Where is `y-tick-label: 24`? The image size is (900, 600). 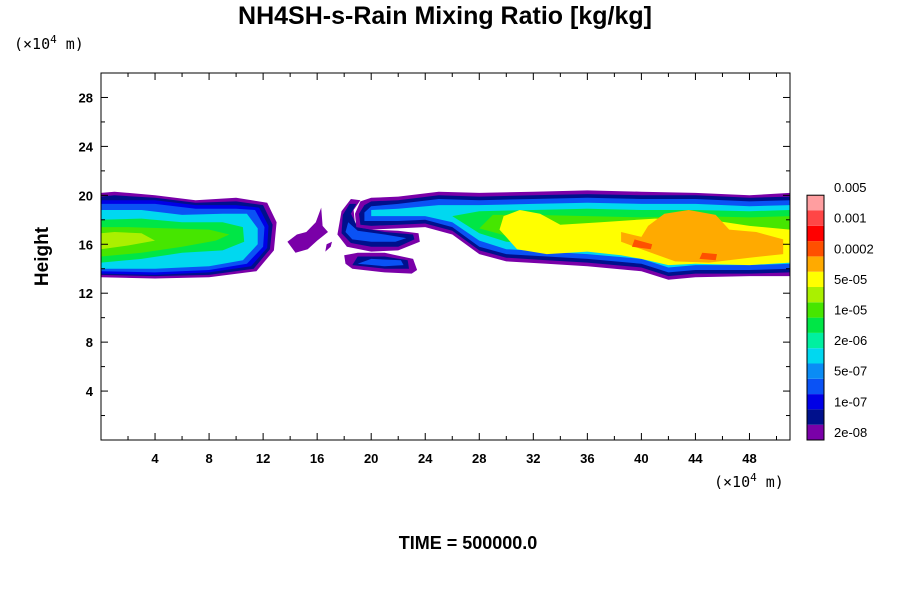
y-tick-label: 24 is located at coordinates (86, 146).